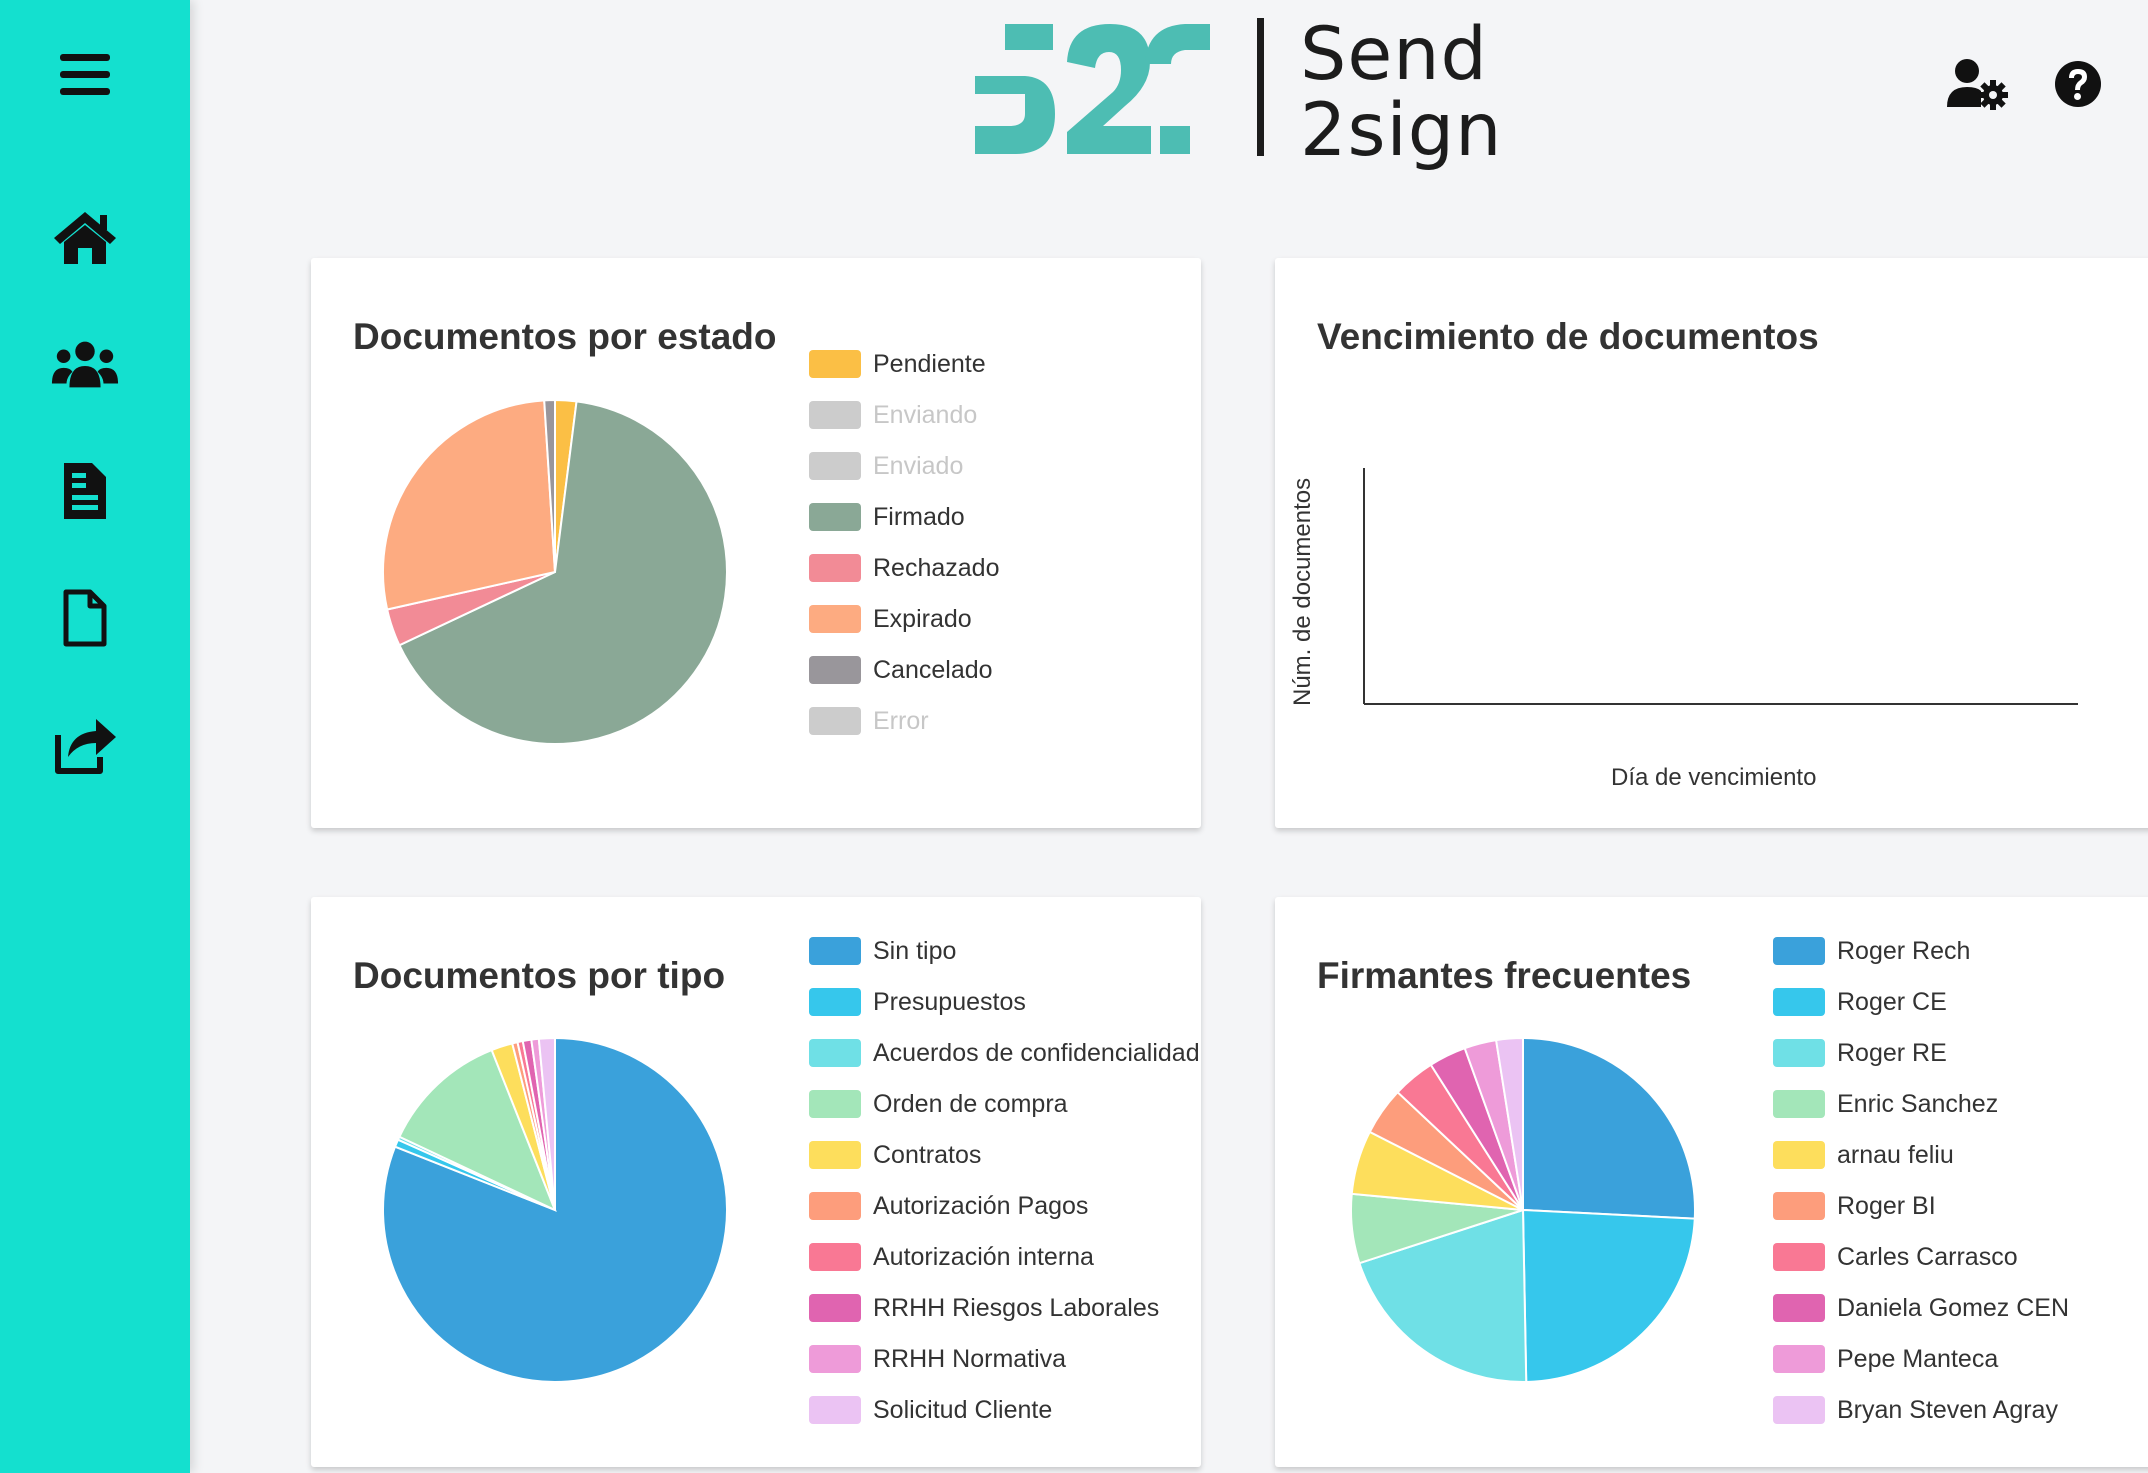 The height and width of the screenshot is (1473, 2148). I want to click on pie-slice-roger-re, so click(1443, 1295).